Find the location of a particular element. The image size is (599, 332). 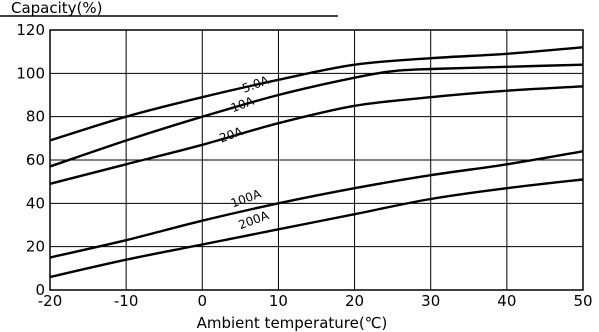

x-tick-label: -10 is located at coordinates (126, 301).